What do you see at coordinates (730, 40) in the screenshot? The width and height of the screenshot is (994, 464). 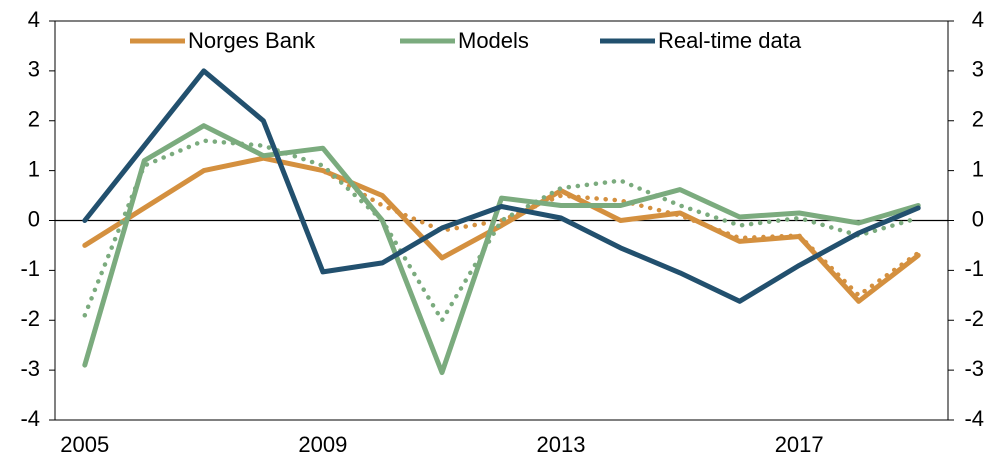 I see `legend-label: Real-time data` at bounding box center [730, 40].